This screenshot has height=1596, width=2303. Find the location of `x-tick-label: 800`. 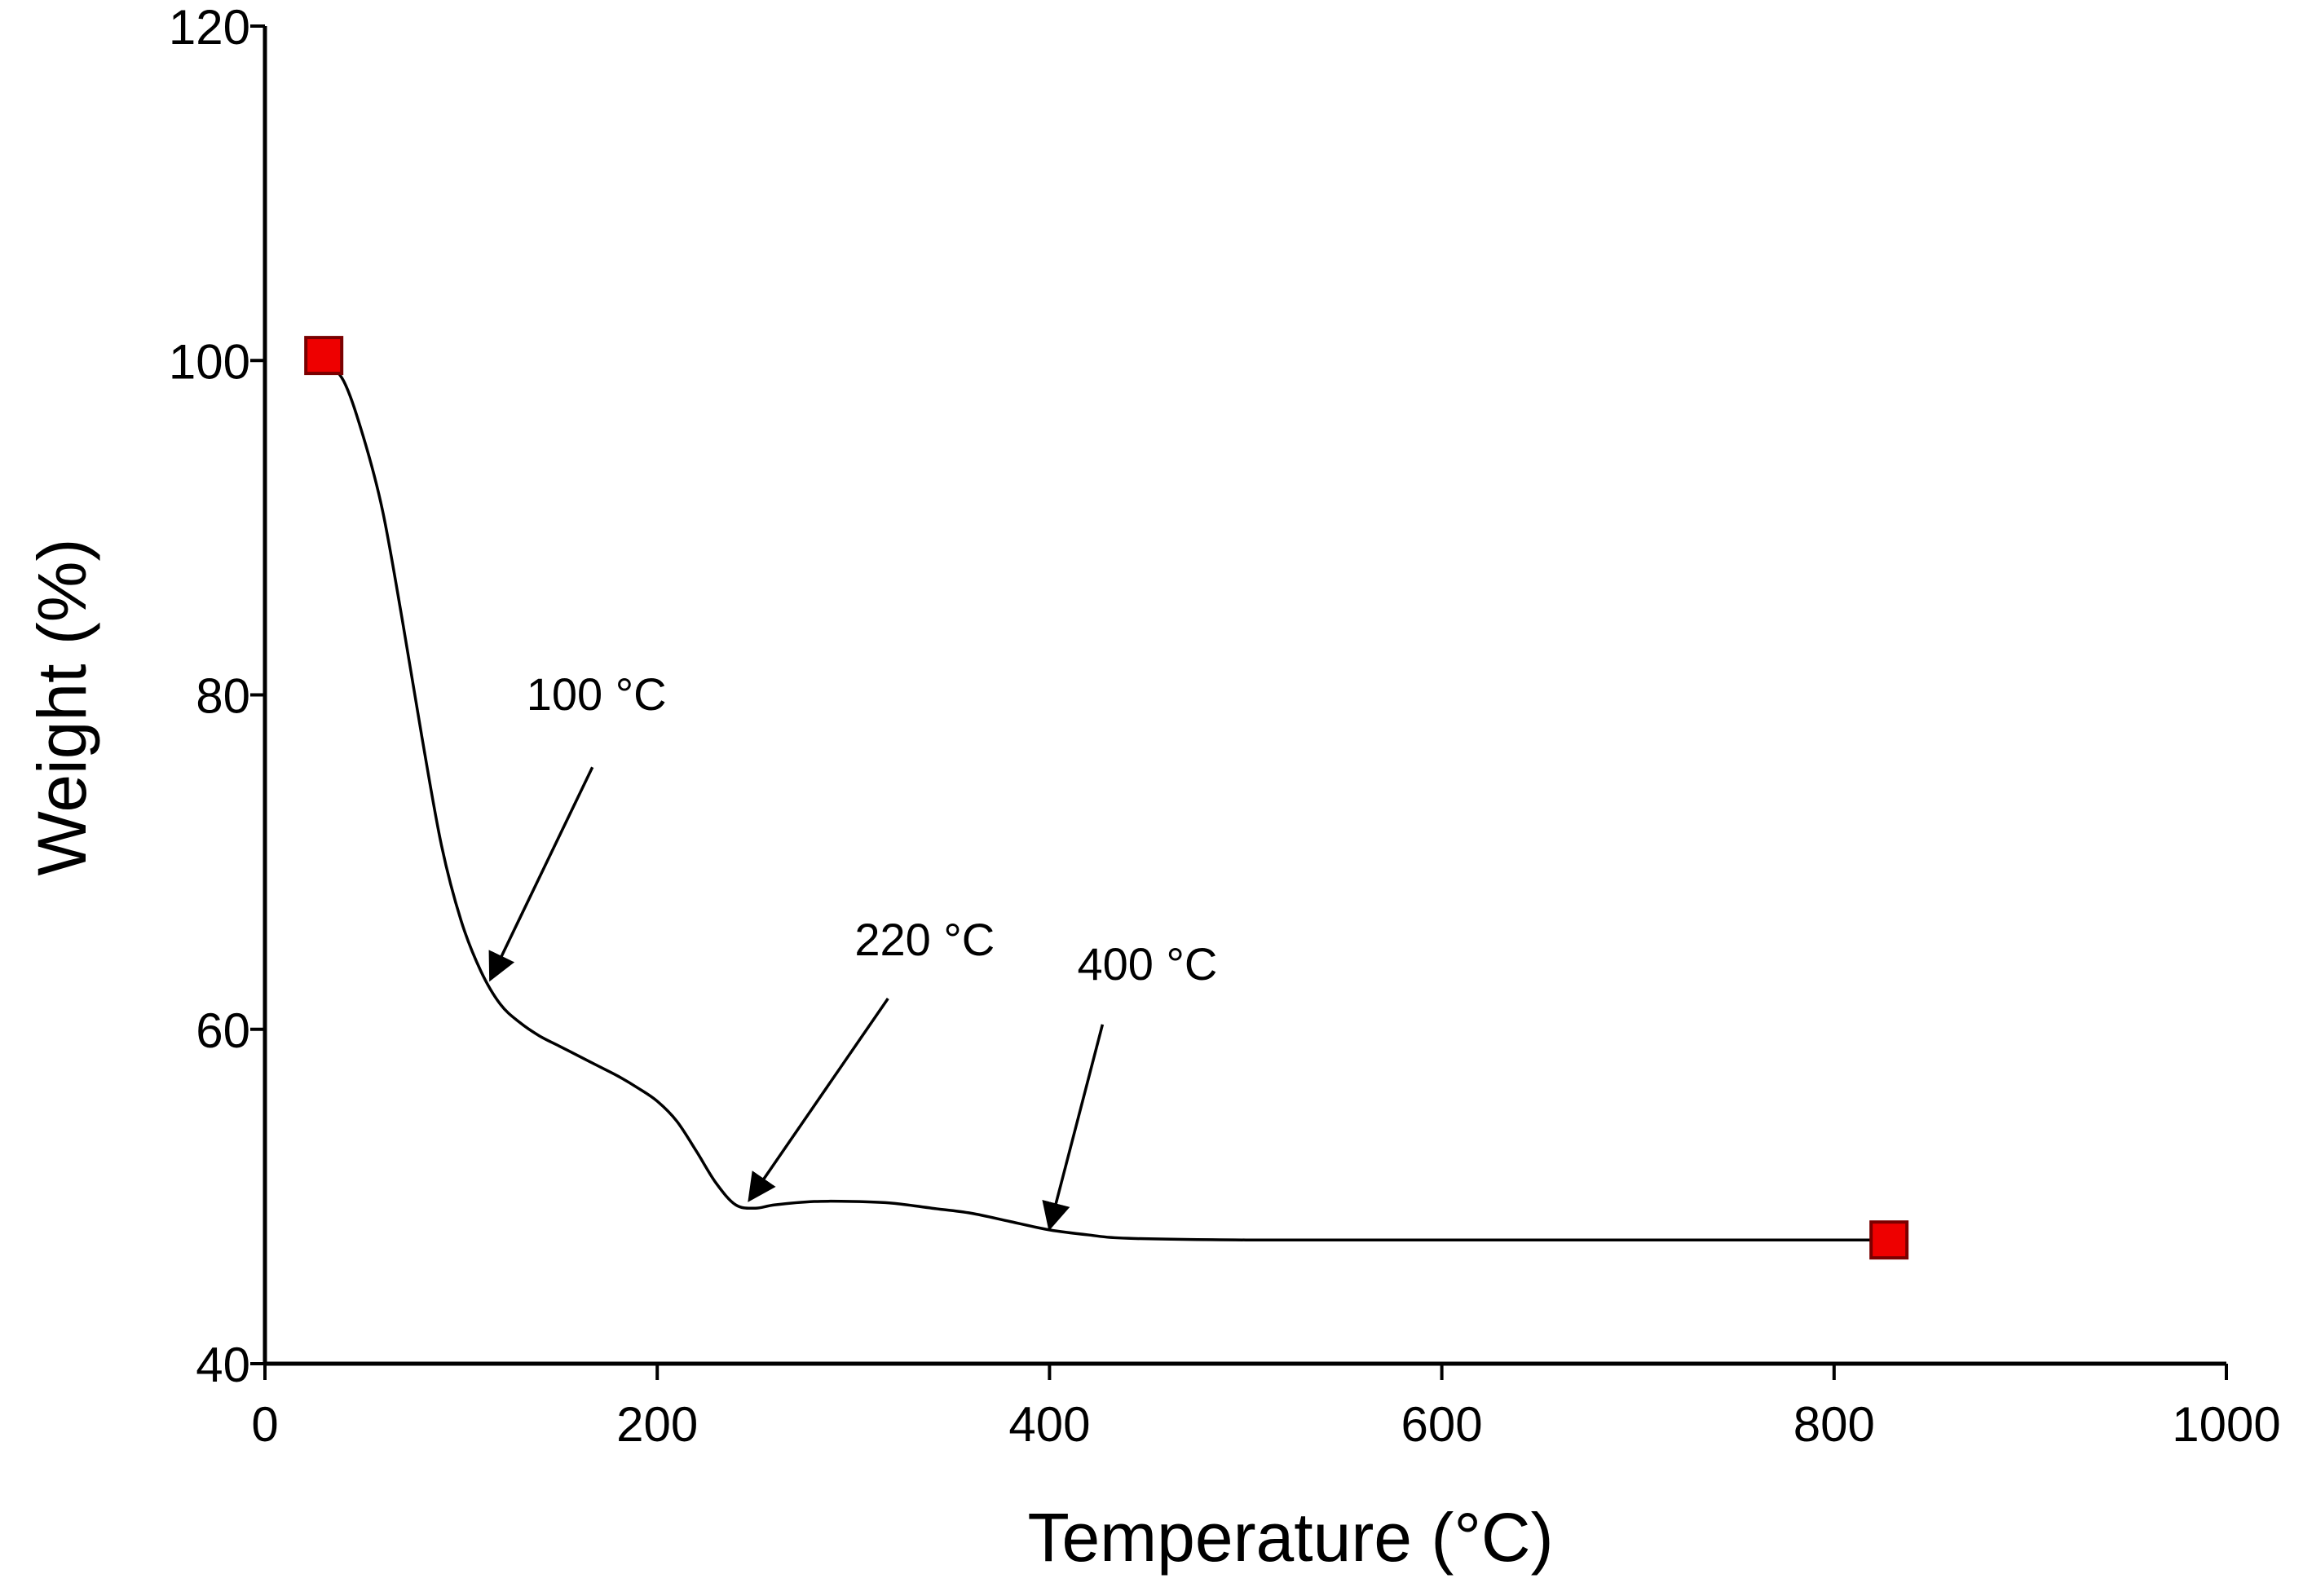

x-tick-label: 800 is located at coordinates (1834, 1424).